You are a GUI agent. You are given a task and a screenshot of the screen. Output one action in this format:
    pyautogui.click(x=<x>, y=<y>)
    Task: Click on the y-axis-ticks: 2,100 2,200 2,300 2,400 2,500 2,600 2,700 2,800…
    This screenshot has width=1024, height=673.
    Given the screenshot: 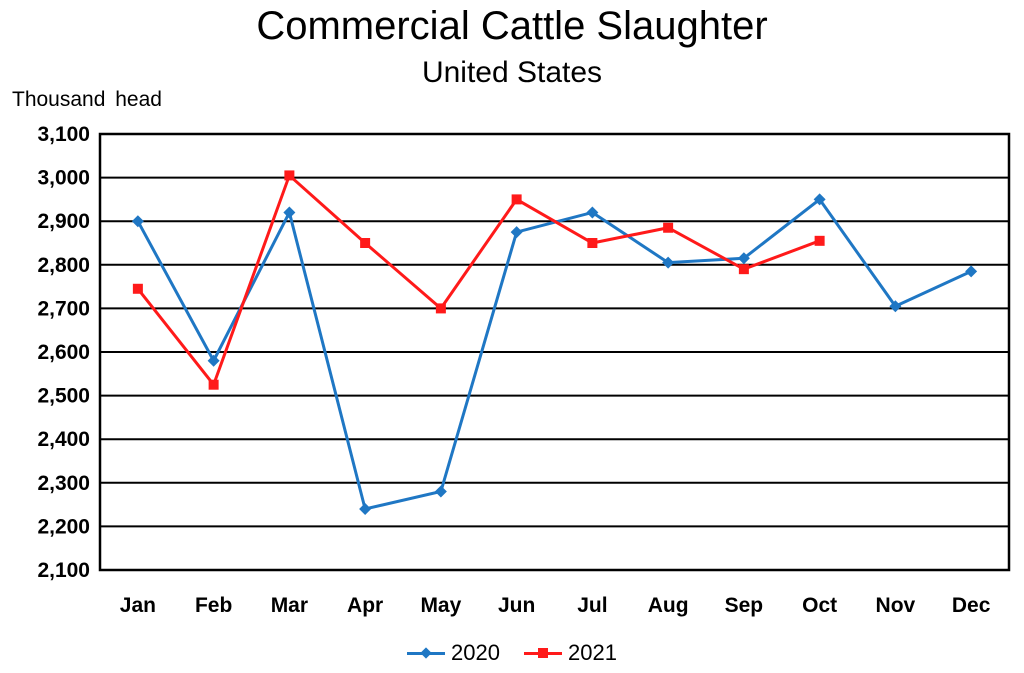 What is the action you would take?
    pyautogui.click(x=63, y=352)
    